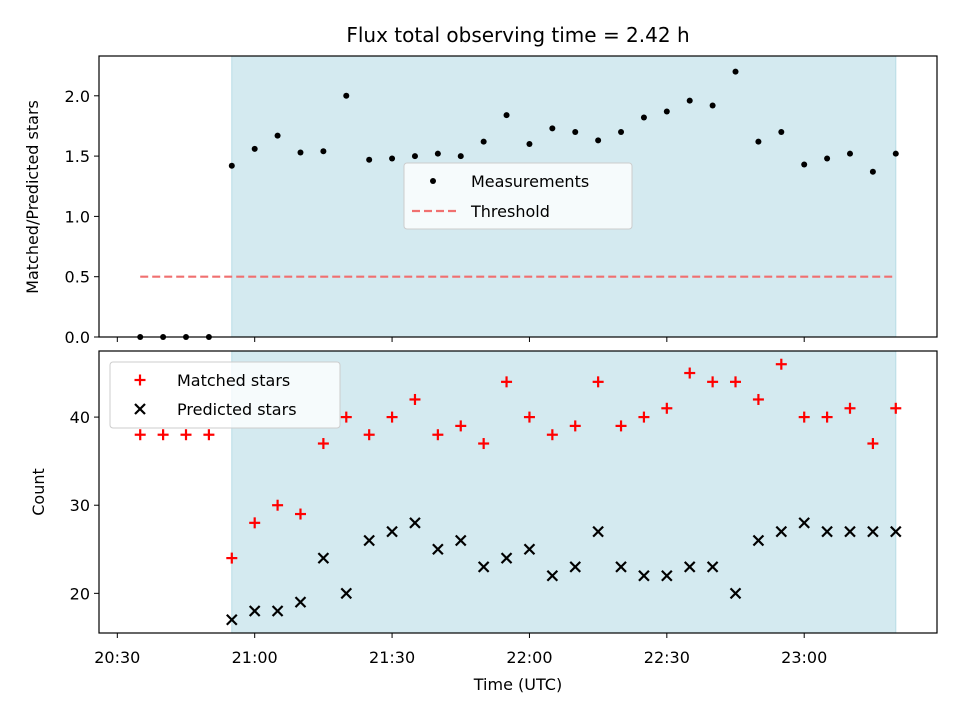 Image resolution: width=960 pixels, height=720 pixels. Describe the element at coordinates (392, 657) in the screenshot. I see `x-tick-label: 21:30` at that location.